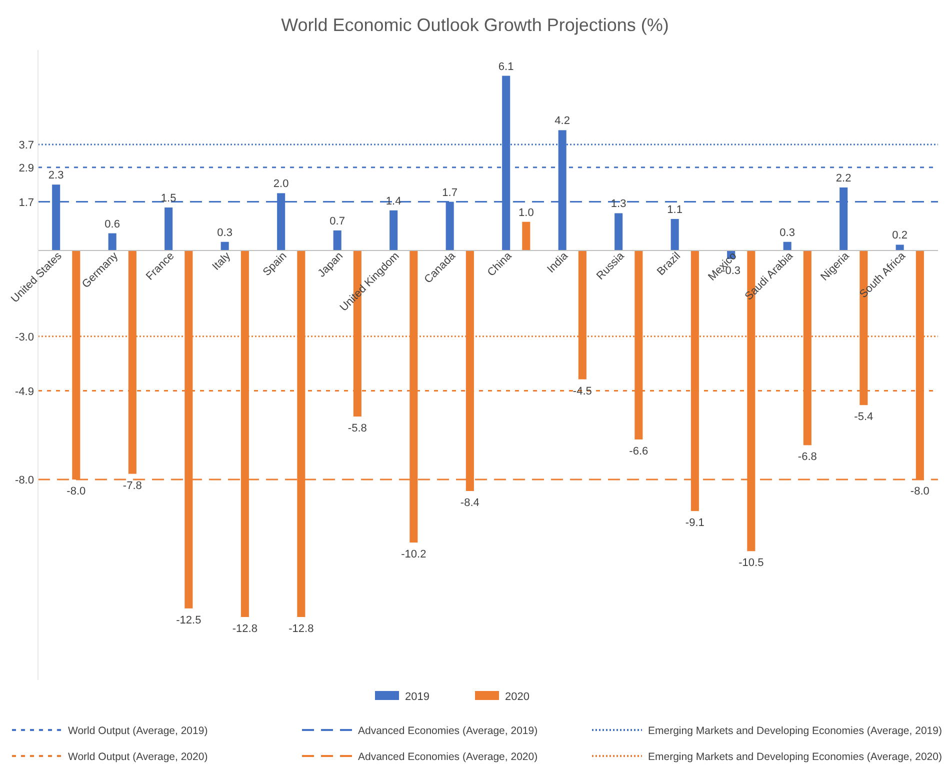 Image resolution: width=950 pixels, height=765 pixels. Describe the element at coordinates (138, 731) in the screenshot. I see `legend-label: World Output (Average, 2019)` at that location.